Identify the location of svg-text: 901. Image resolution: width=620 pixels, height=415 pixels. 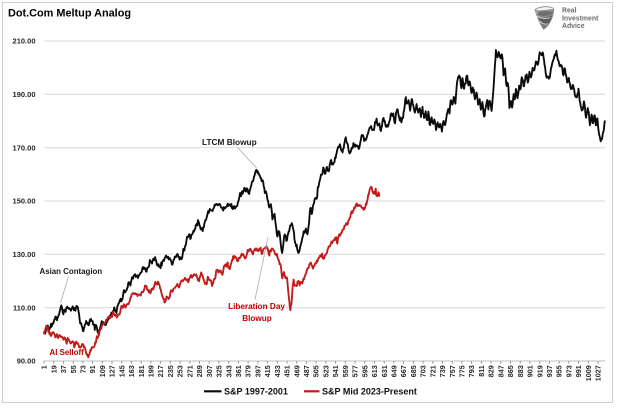
(530, 371).